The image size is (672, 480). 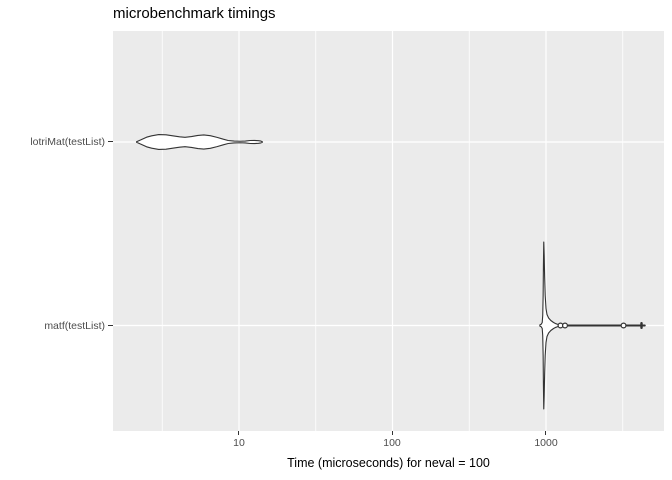 I want to click on x-axis-title: Time (microseconds) for neval = 100, so click(x=388, y=463).